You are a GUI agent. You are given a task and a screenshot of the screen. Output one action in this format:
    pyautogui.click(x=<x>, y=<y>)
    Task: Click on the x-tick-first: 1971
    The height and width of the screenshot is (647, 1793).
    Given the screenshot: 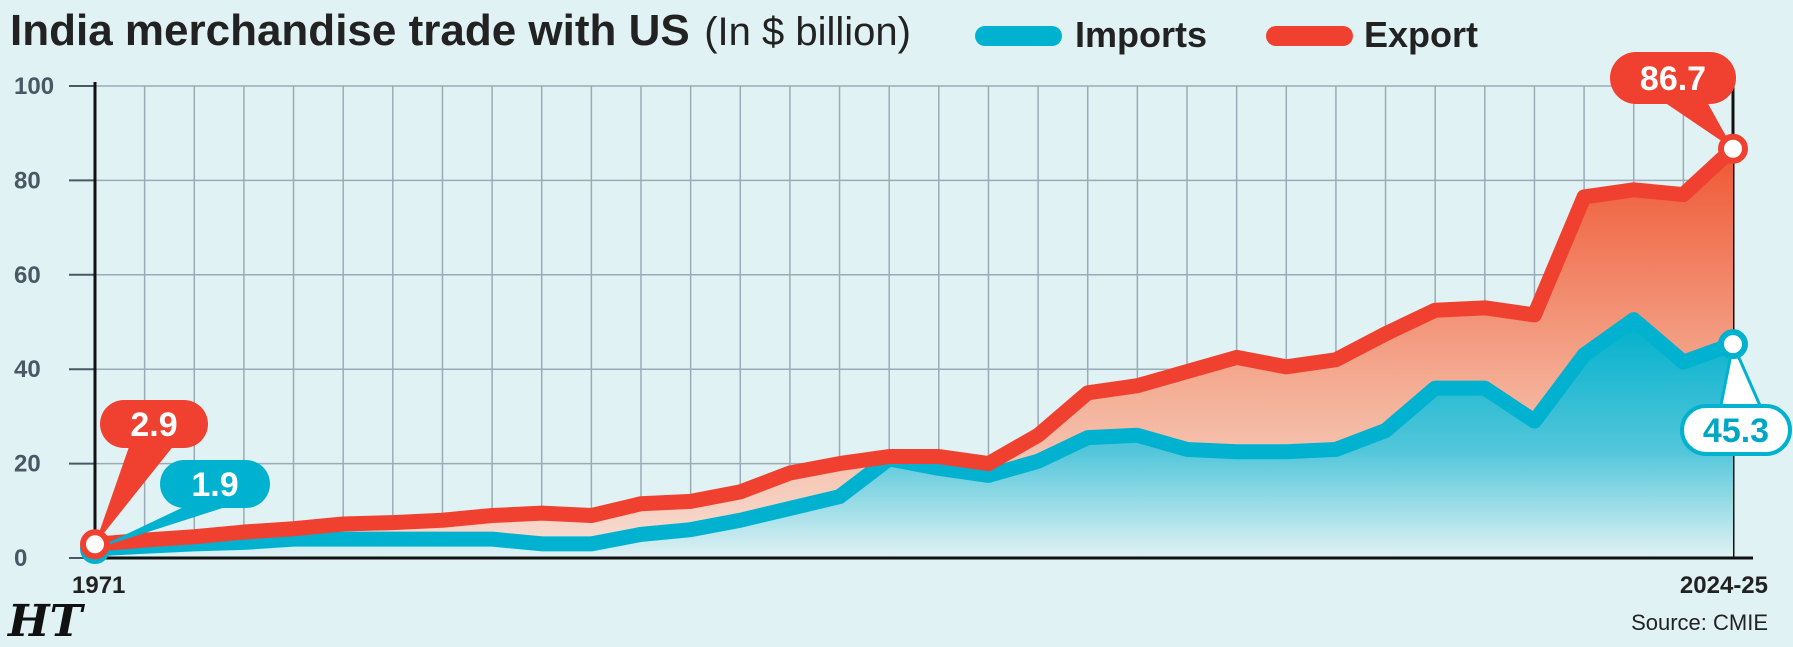 What is the action you would take?
    pyautogui.click(x=98, y=585)
    